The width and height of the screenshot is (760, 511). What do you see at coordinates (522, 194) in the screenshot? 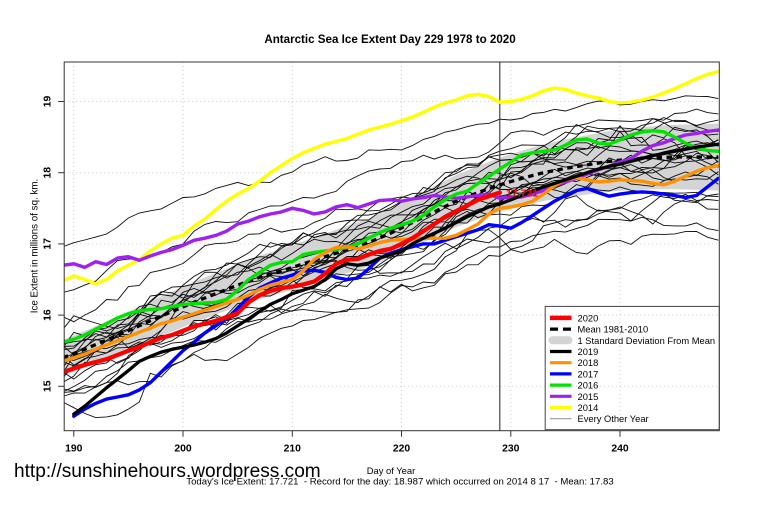
I see `svg-text: 17.721` at bounding box center [522, 194].